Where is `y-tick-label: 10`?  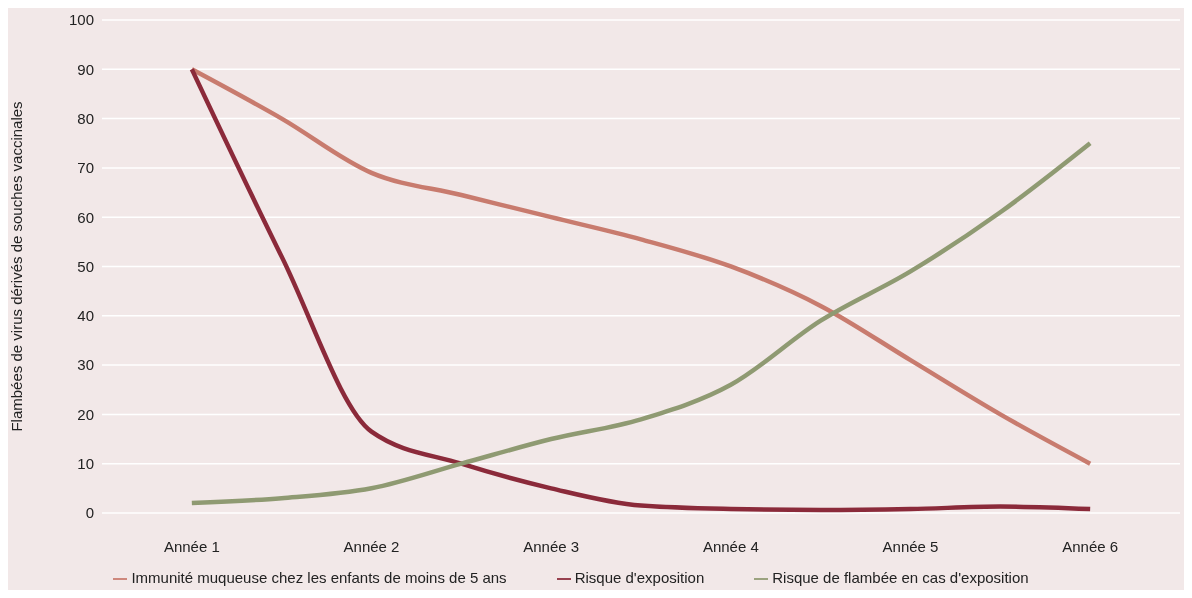 y-tick-label: 10 is located at coordinates (85, 463).